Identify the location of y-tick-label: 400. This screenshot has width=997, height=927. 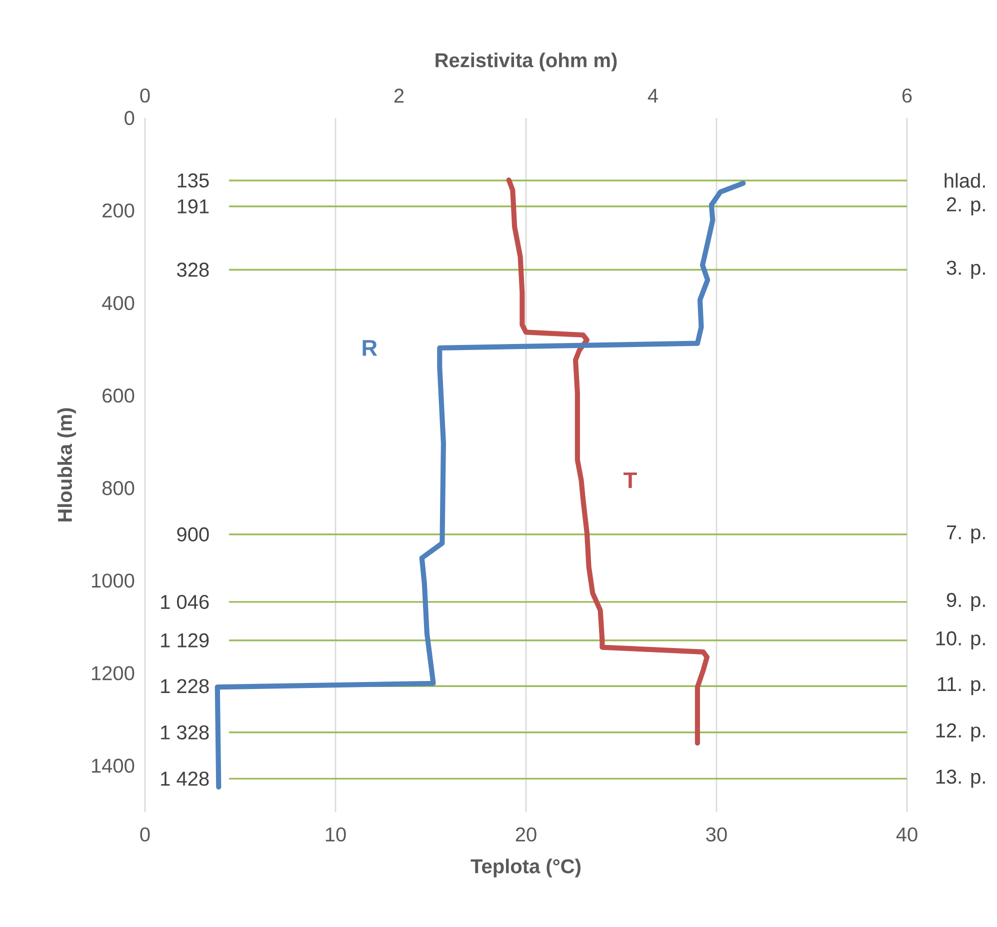
(118, 303).